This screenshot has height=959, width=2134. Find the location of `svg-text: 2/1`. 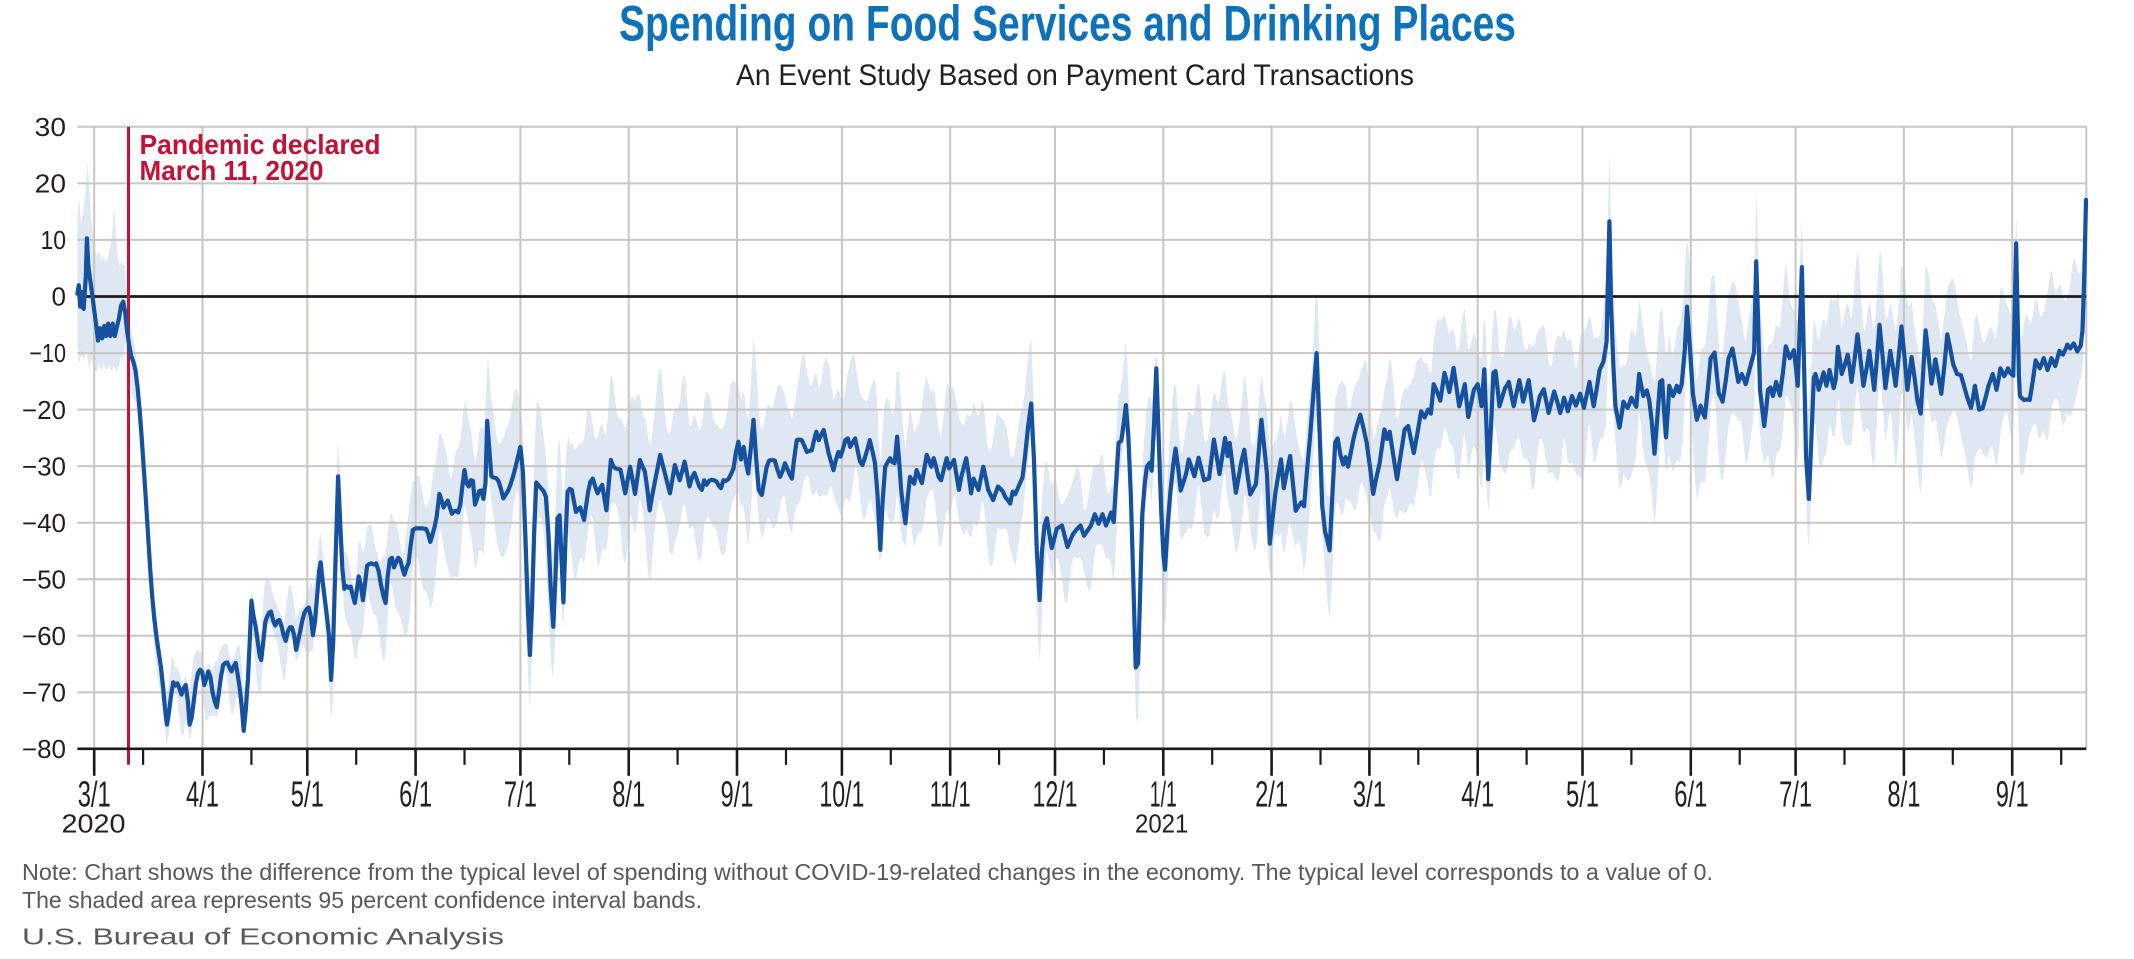

svg-text: 2/1 is located at coordinates (1271, 794).